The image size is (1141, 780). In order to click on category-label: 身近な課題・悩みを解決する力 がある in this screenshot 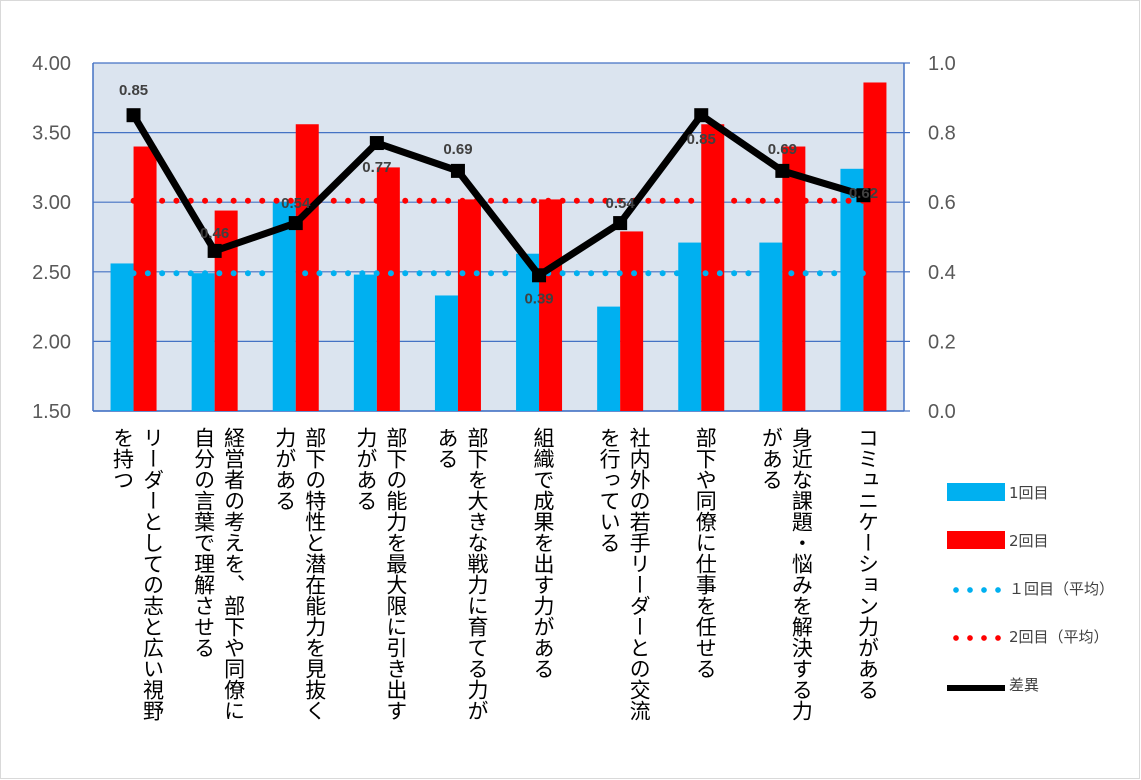, I will do `click(786, 574)`.